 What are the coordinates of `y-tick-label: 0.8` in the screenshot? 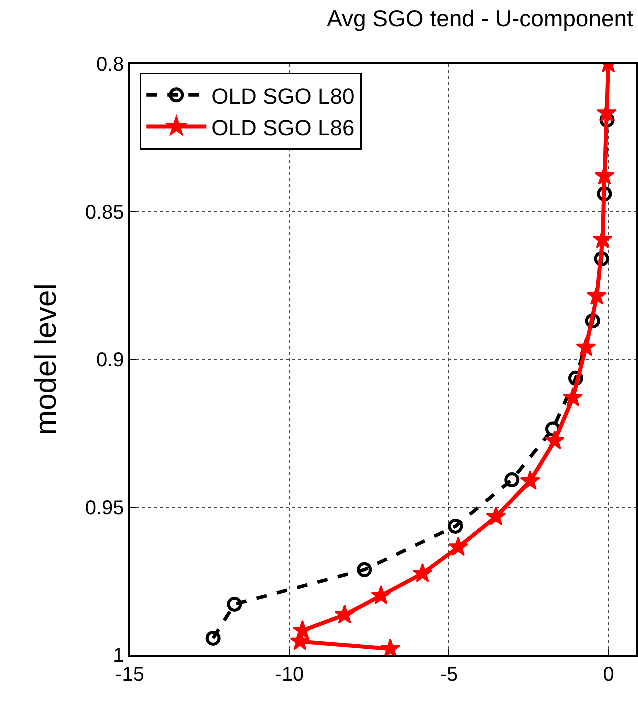 It's located at (110, 65).